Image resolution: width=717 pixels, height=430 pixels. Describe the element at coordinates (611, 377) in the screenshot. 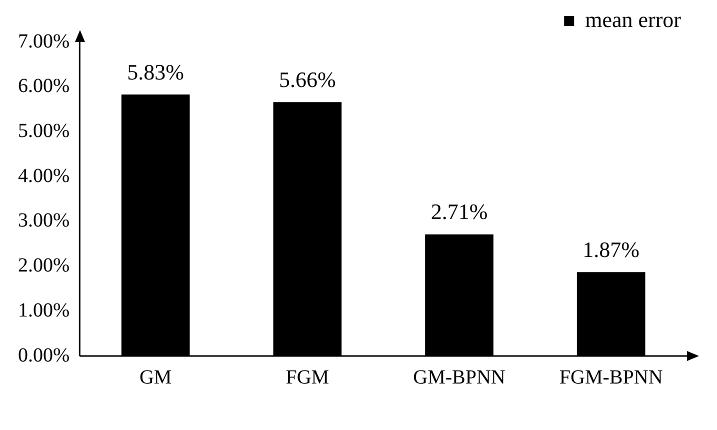

I see `x-tick-label: FGM-BPNN` at that location.